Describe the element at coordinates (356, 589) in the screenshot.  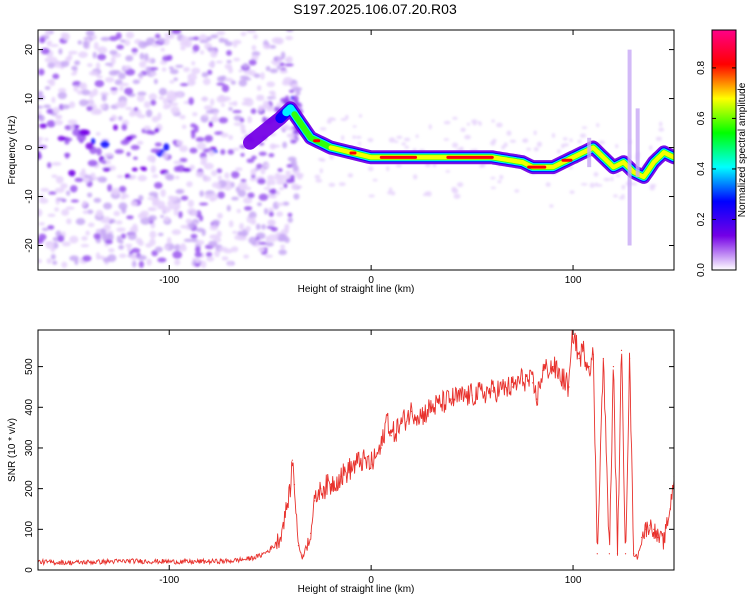
I see `snr-x-label: Height of straight line (km)` at that location.